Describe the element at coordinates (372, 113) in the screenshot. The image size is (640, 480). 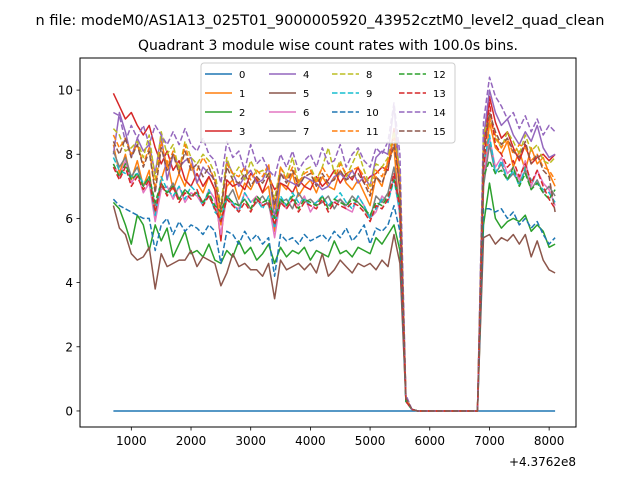
I see `legend-label-10: 10` at that location.